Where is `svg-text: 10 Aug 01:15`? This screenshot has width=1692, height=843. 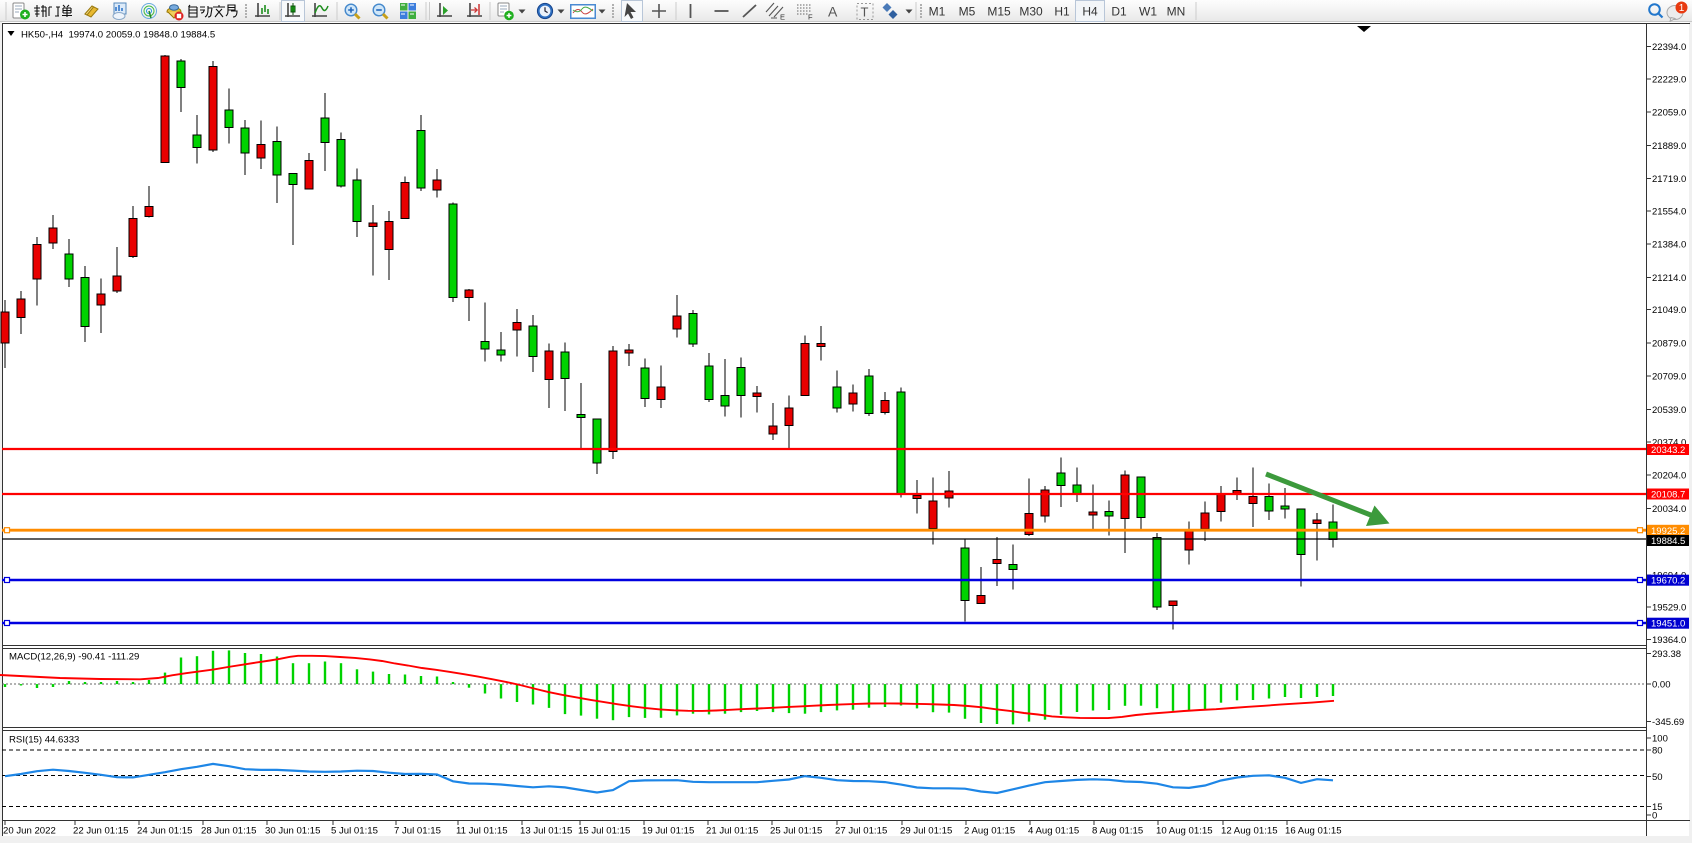
svg-text: 10 Aug 01:15 is located at coordinates (1184, 831).